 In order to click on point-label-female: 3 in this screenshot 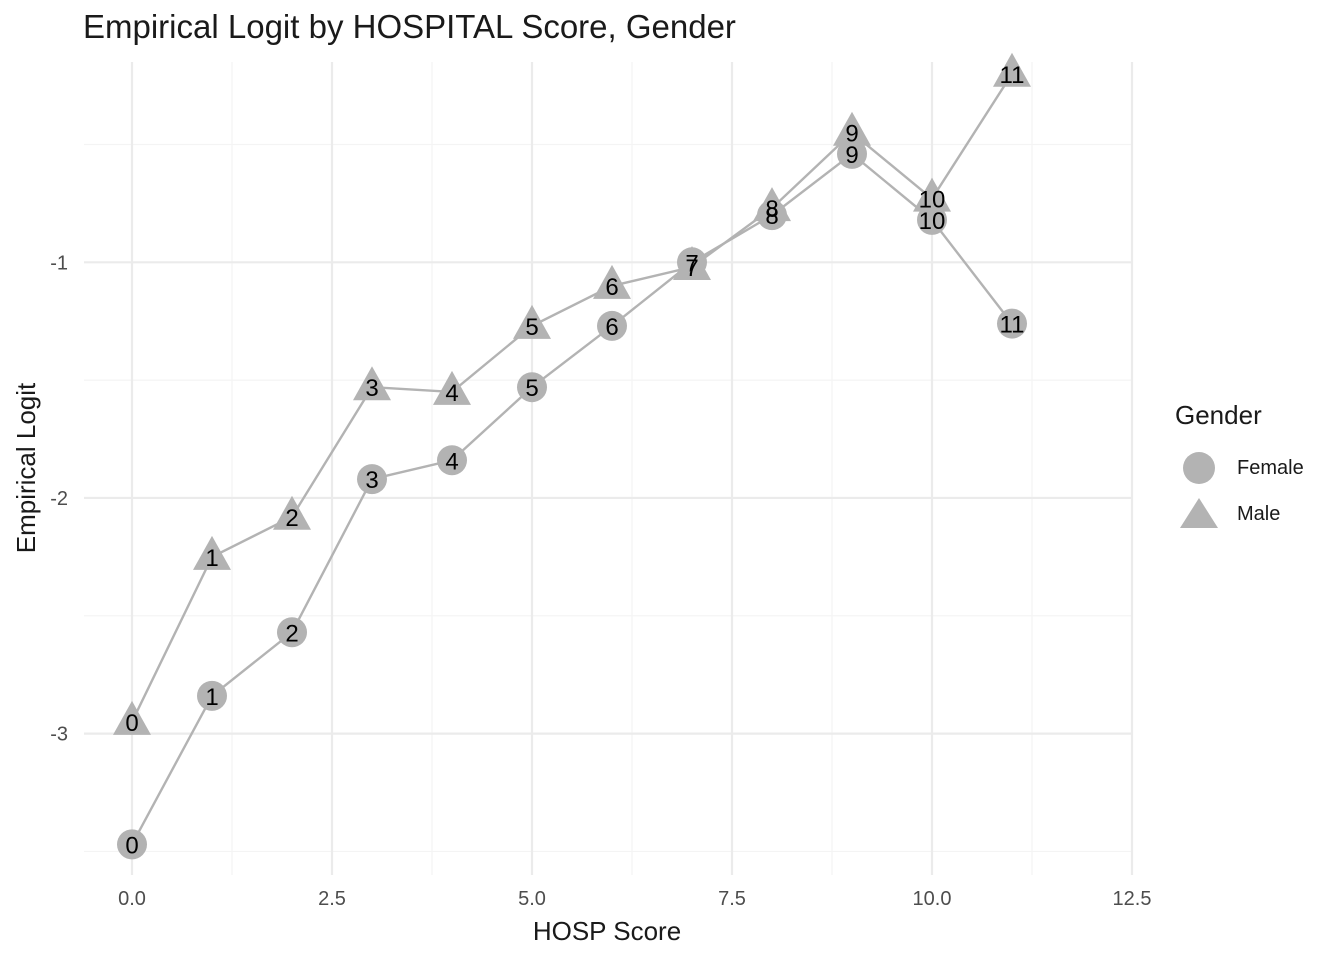, I will do `click(371, 480)`.